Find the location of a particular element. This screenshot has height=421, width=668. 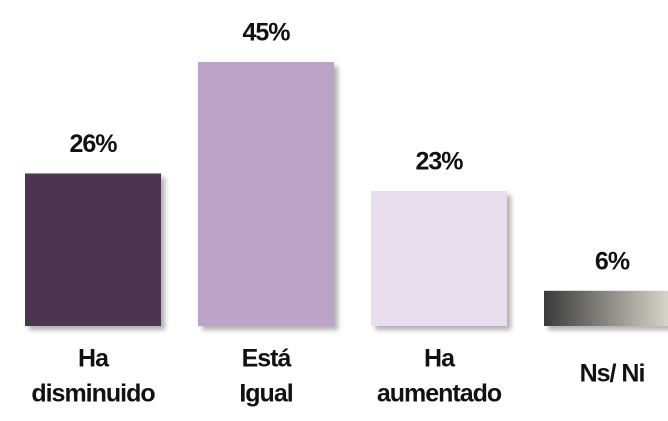

value-label: 26% is located at coordinates (93, 144).